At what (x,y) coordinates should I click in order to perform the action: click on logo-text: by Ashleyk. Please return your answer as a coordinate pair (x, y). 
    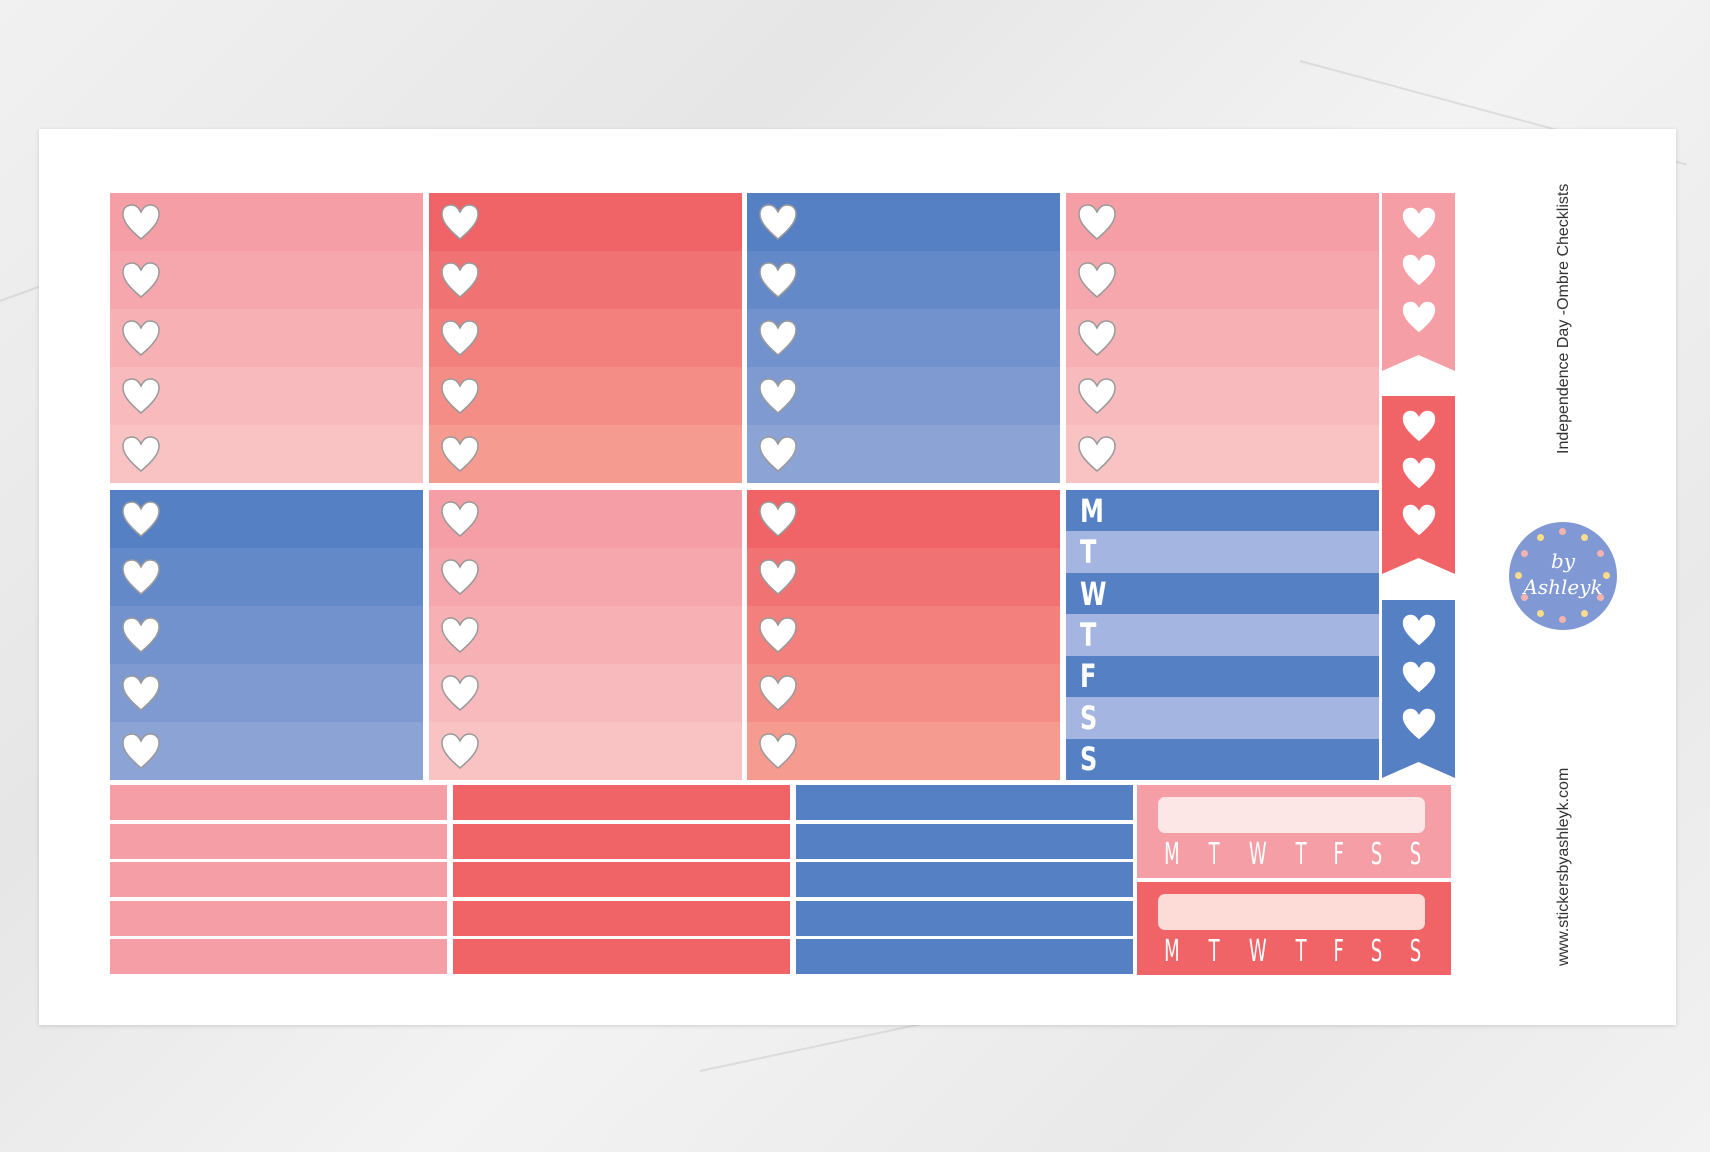
    Looking at the image, I should click on (1563, 574).